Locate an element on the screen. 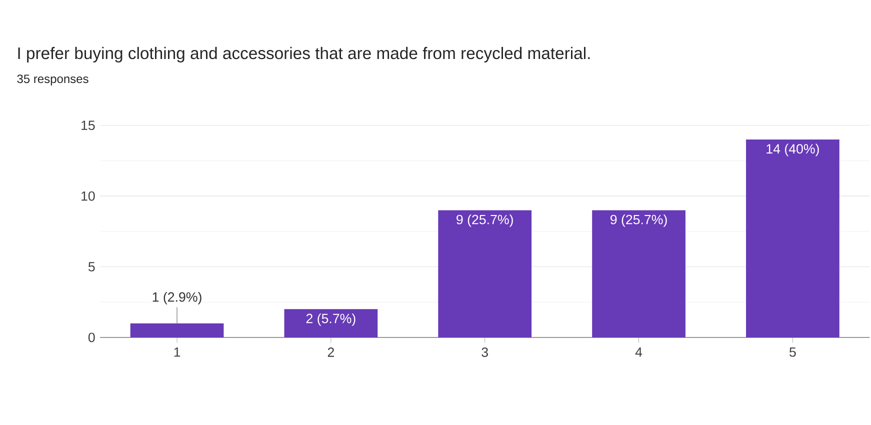  y-tick-label: 0 is located at coordinates (91, 337).